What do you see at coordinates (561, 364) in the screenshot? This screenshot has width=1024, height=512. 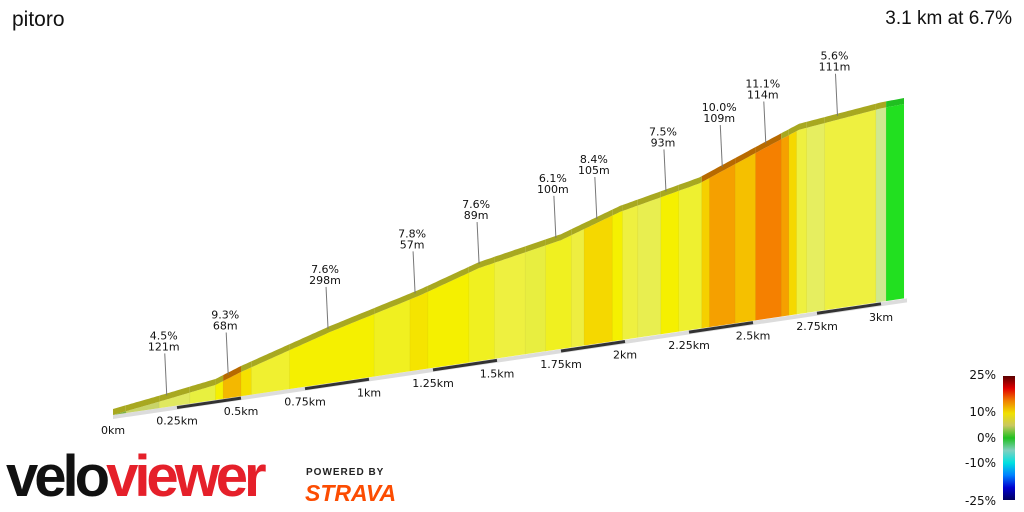 I see `distance-tick-label: 1.75km` at bounding box center [561, 364].